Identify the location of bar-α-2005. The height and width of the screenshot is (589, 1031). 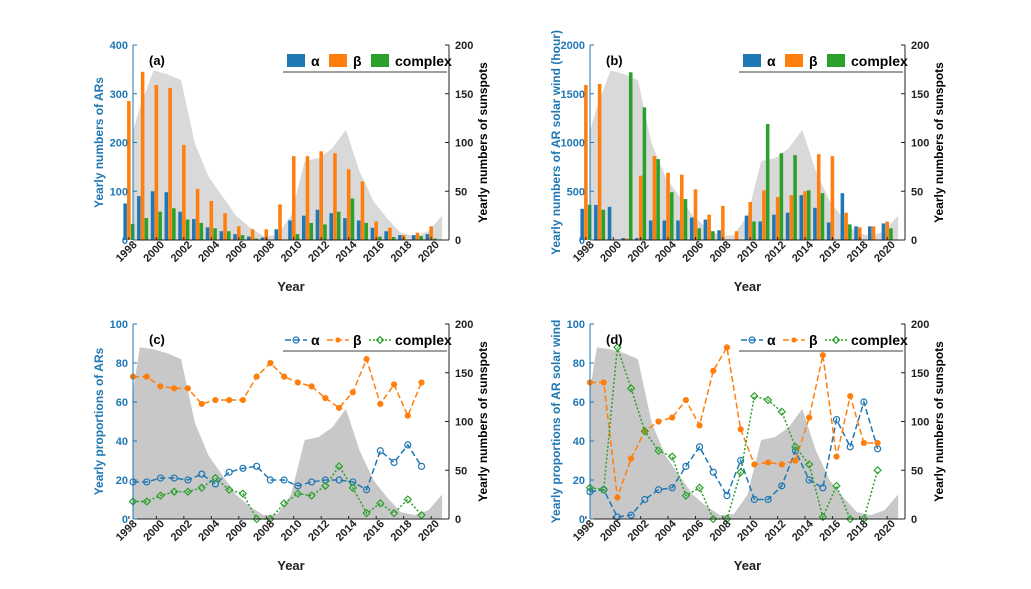
(221, 235).